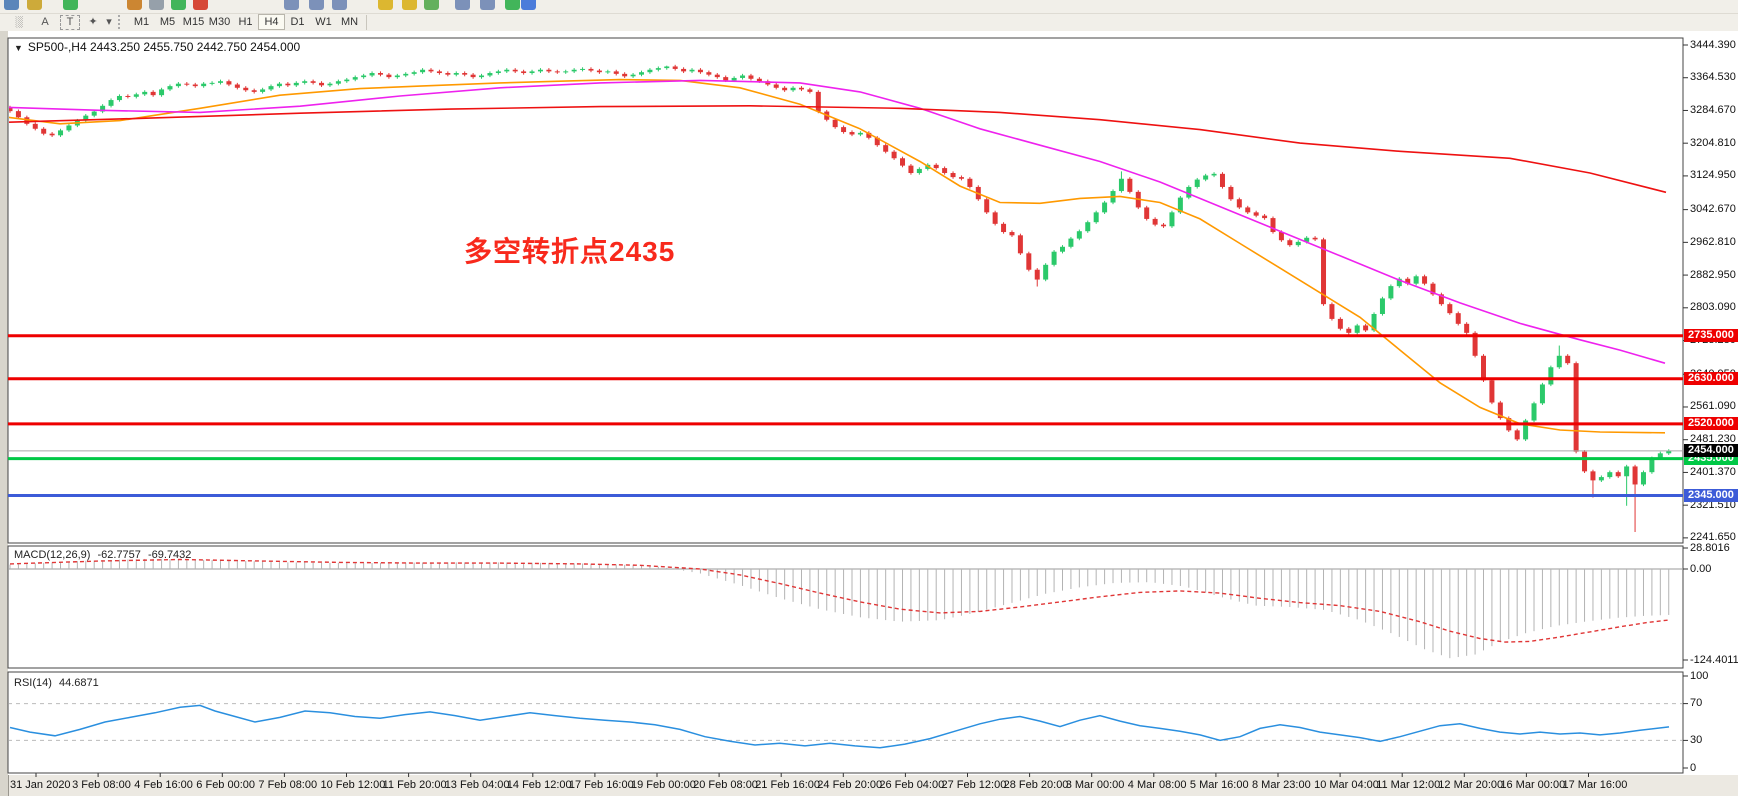 Image resolution: width=1738 pixels, height=796 pixels. What do you see at coordinates (1713, 209) in the screenshot?
I see `price-axis-label: 3042.670` at bounding box center [1713, 209].